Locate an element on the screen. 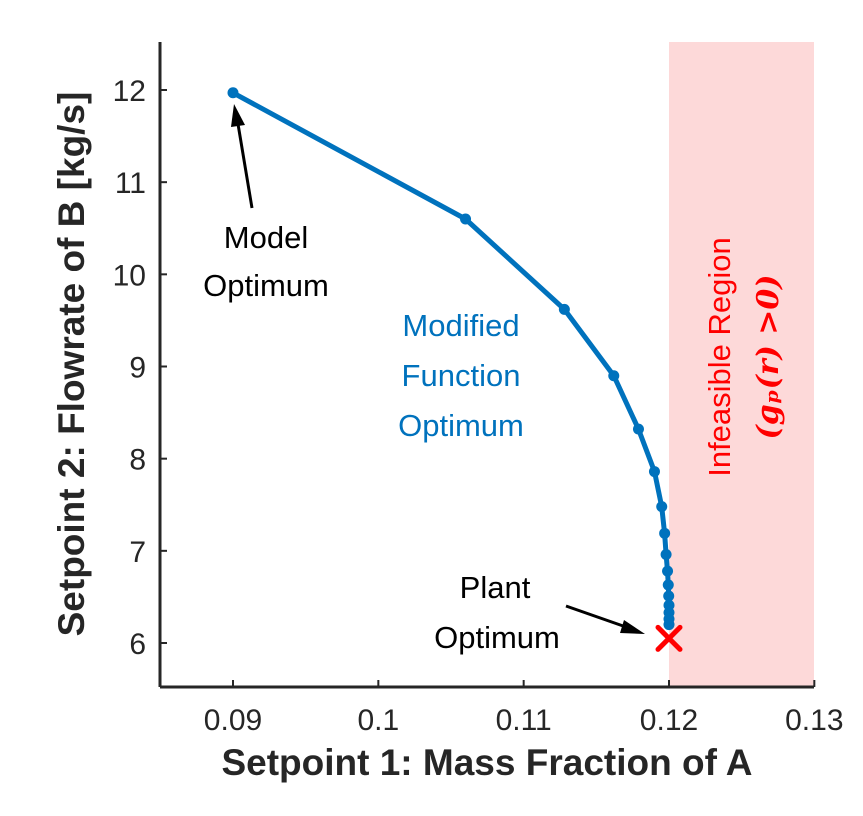 This screenshot has height=816, width=863. plant-optimum-marker is located at coordinates (669, 638).